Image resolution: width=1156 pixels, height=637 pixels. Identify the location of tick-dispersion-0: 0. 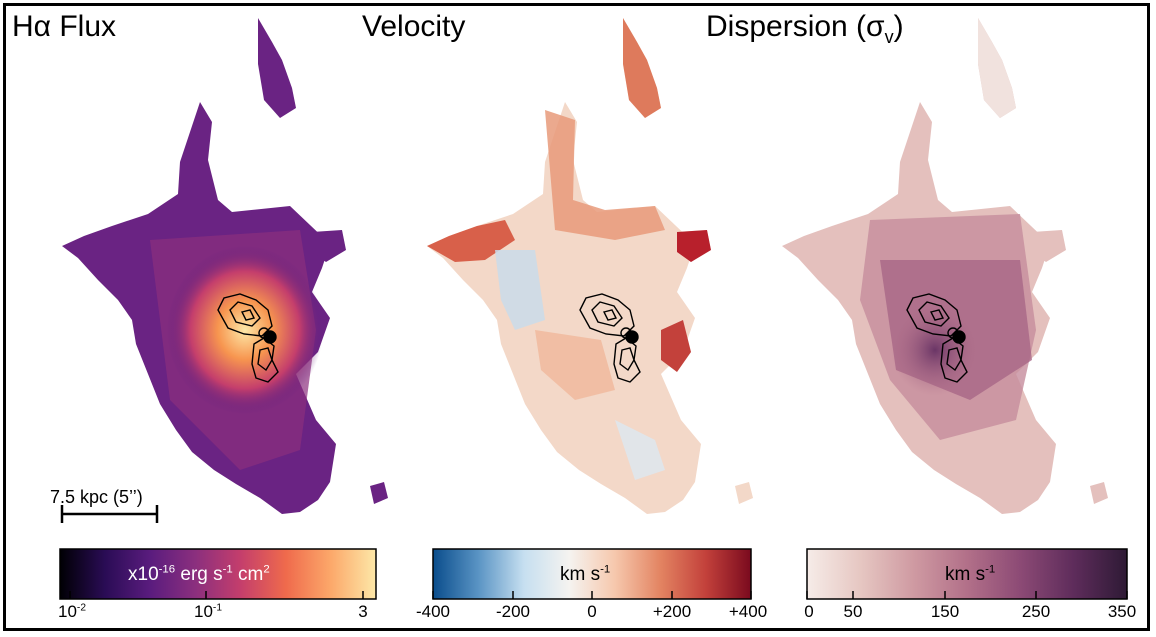
(809, 611).